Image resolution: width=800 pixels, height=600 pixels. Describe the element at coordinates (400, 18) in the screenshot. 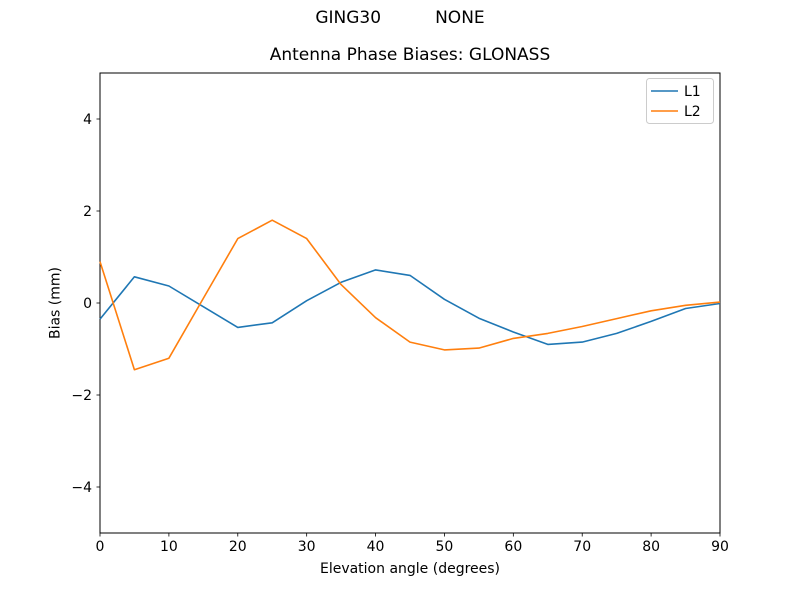

I see `figure-suptitle: GING30 NONE` at that location.